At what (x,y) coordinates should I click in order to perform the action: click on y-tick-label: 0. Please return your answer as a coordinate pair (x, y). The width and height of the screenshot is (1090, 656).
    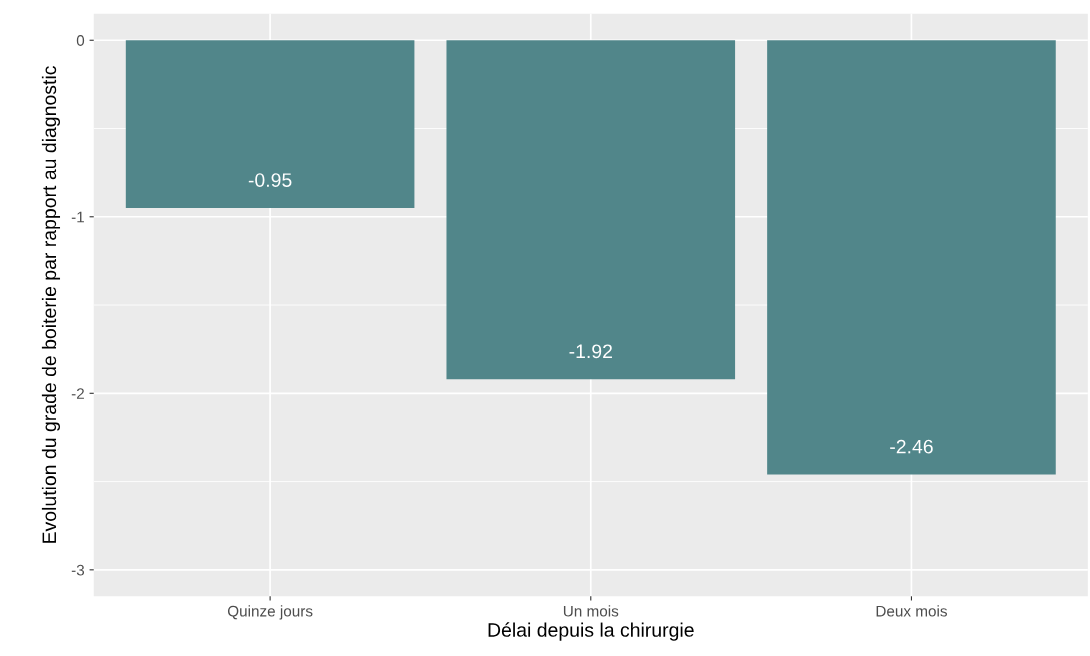
    Looking at the image, I should click on (80, 40).